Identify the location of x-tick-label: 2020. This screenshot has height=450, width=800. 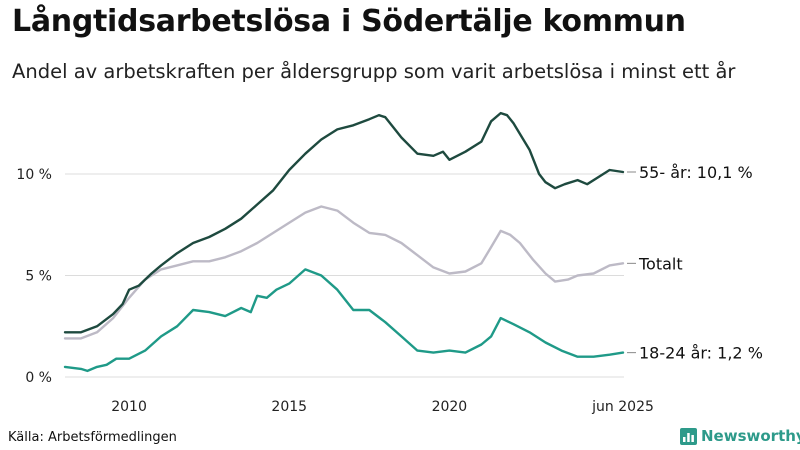
(450, 407).